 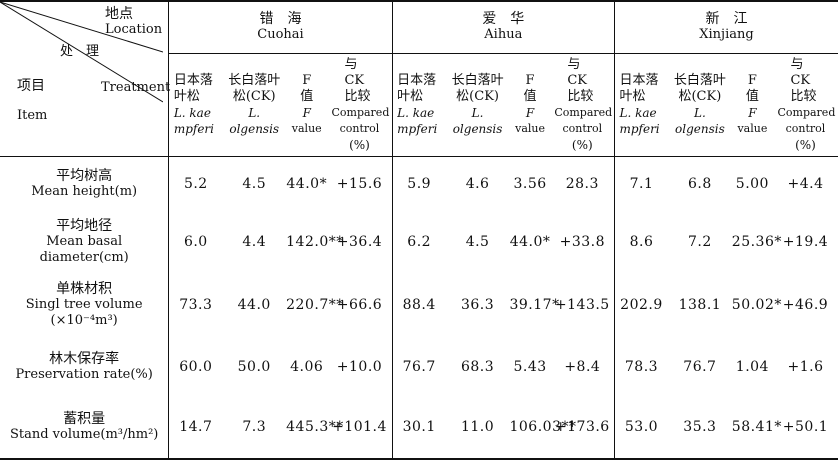 I want to click on col-header-compared: 与CK比较 Compared control (%), so click(x=360, y=105).